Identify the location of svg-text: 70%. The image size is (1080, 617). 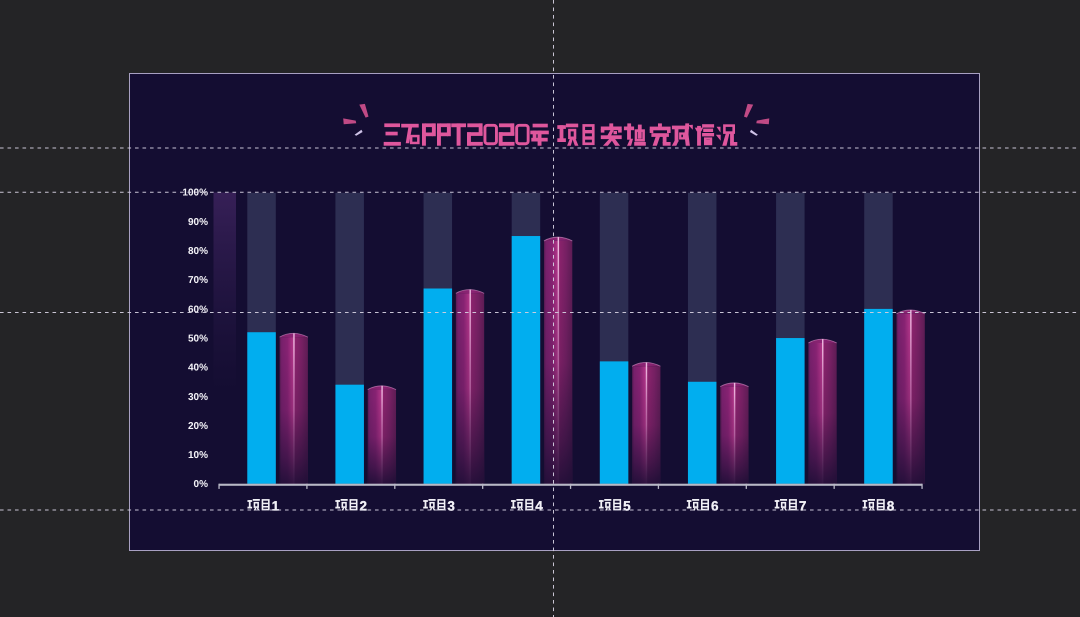
(198, 280).